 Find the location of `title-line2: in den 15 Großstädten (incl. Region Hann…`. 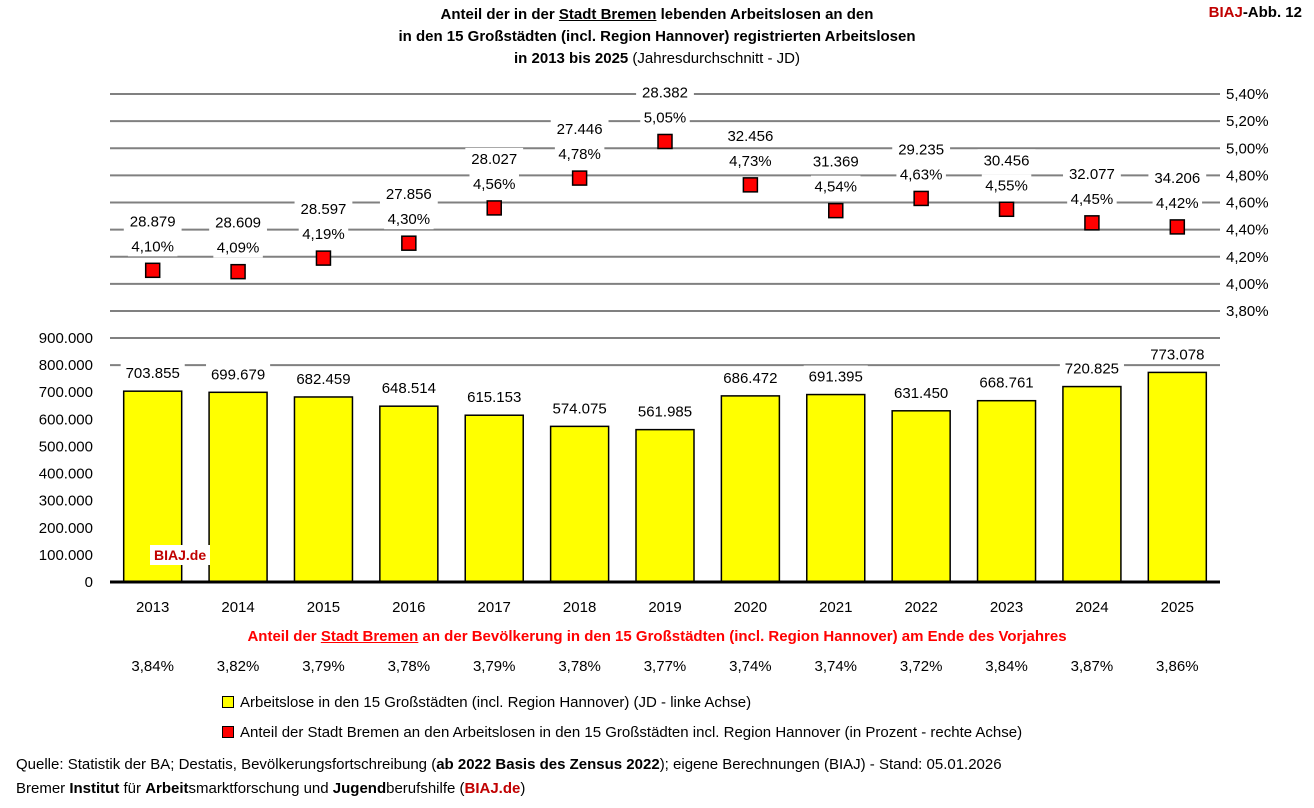

title-line2: in den 15 Großstädten (incl. Region Hann… is located at coordinates (657, 36).